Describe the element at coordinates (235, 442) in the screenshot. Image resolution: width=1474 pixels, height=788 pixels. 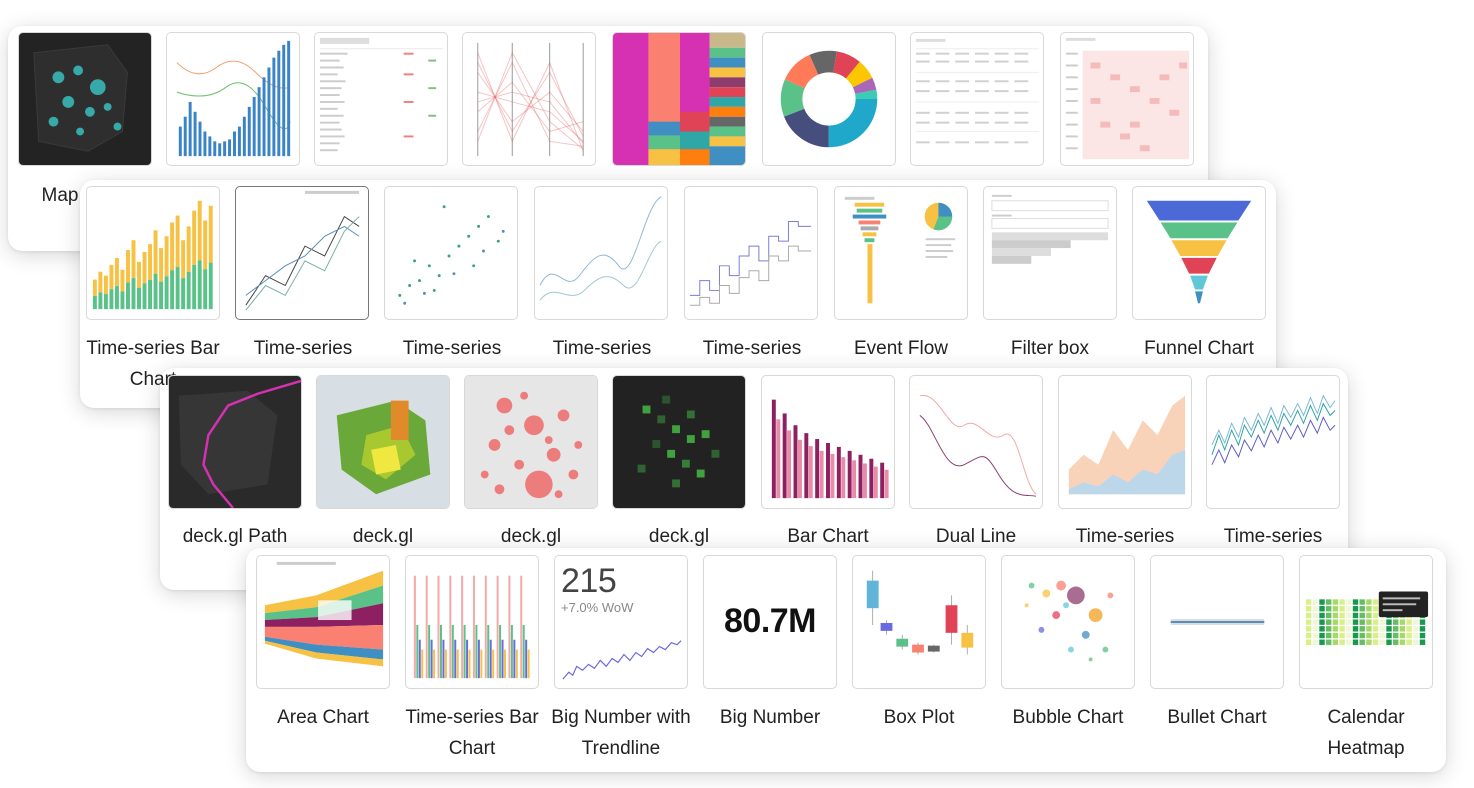
I see `deckgl-path-thumbnail` at that location.